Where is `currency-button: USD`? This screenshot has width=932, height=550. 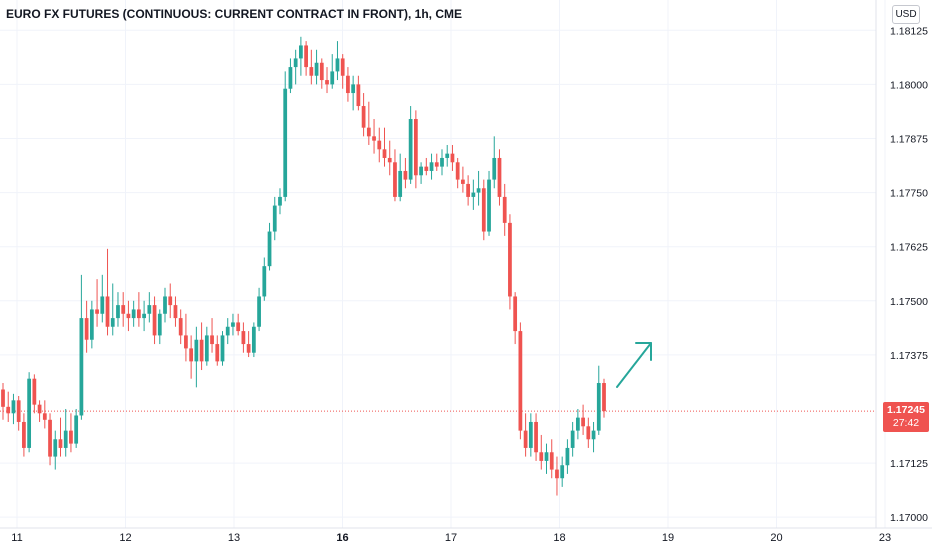
currency-button: USD is located at coordinates (906, 14).